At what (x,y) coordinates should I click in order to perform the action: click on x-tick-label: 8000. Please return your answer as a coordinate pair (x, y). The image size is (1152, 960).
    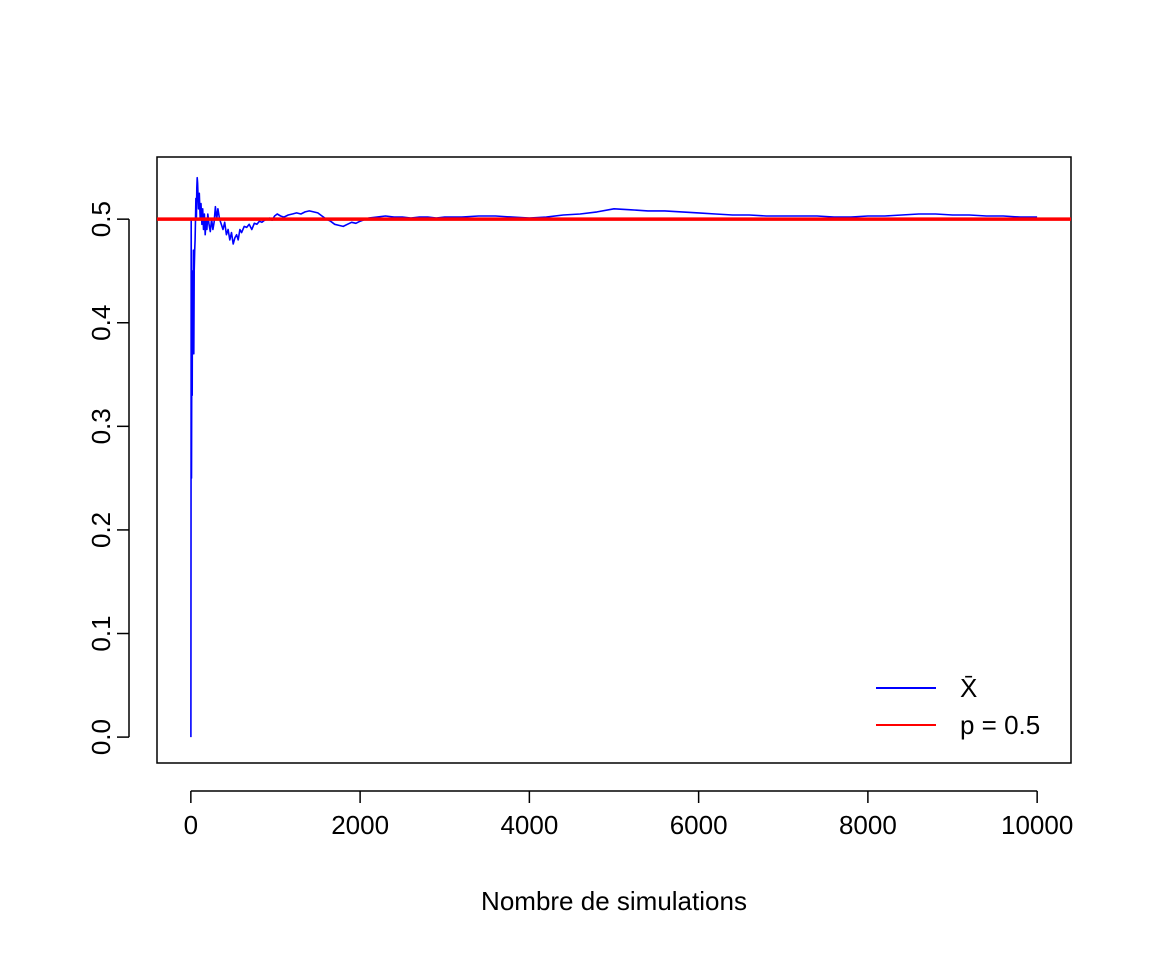
    Looking at the image, I should click on (868, 825).